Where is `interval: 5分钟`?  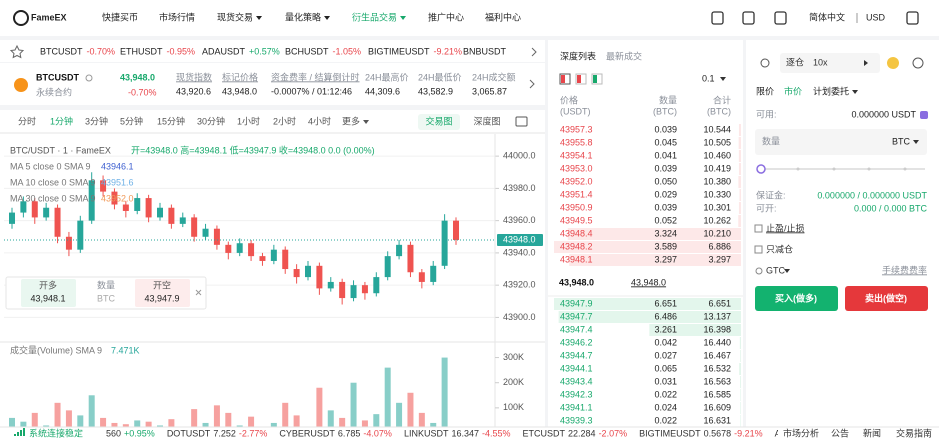 interval: 5分钟 is located at coordinates (131, 120).